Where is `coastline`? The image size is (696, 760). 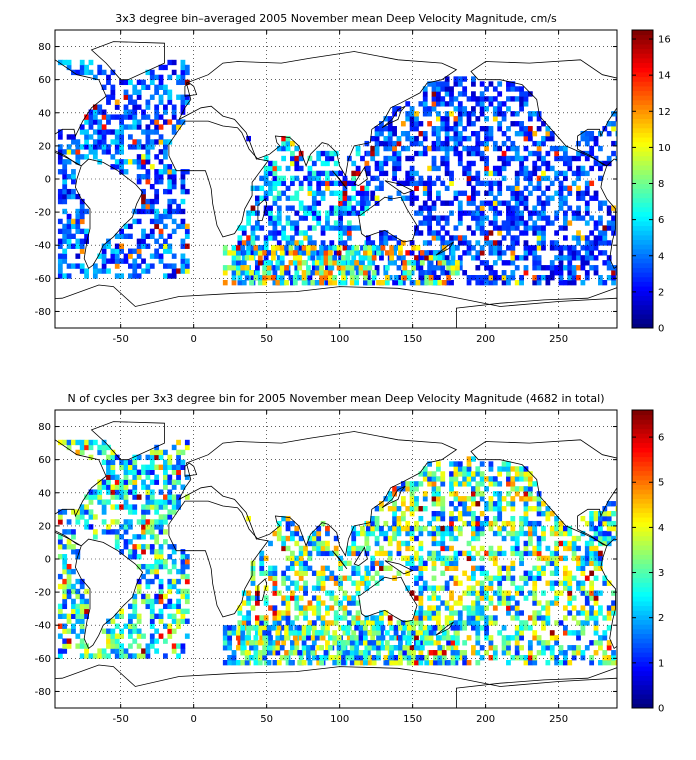
coastline is located at coordinates (109, 594).